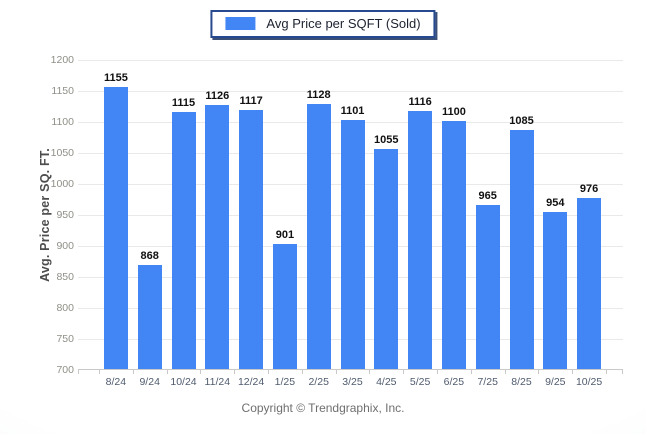  What do you see at coordinates (217, 382) in the screenshot?
I see `x-tick-label: 11/24` at bounding box center [217, 382].